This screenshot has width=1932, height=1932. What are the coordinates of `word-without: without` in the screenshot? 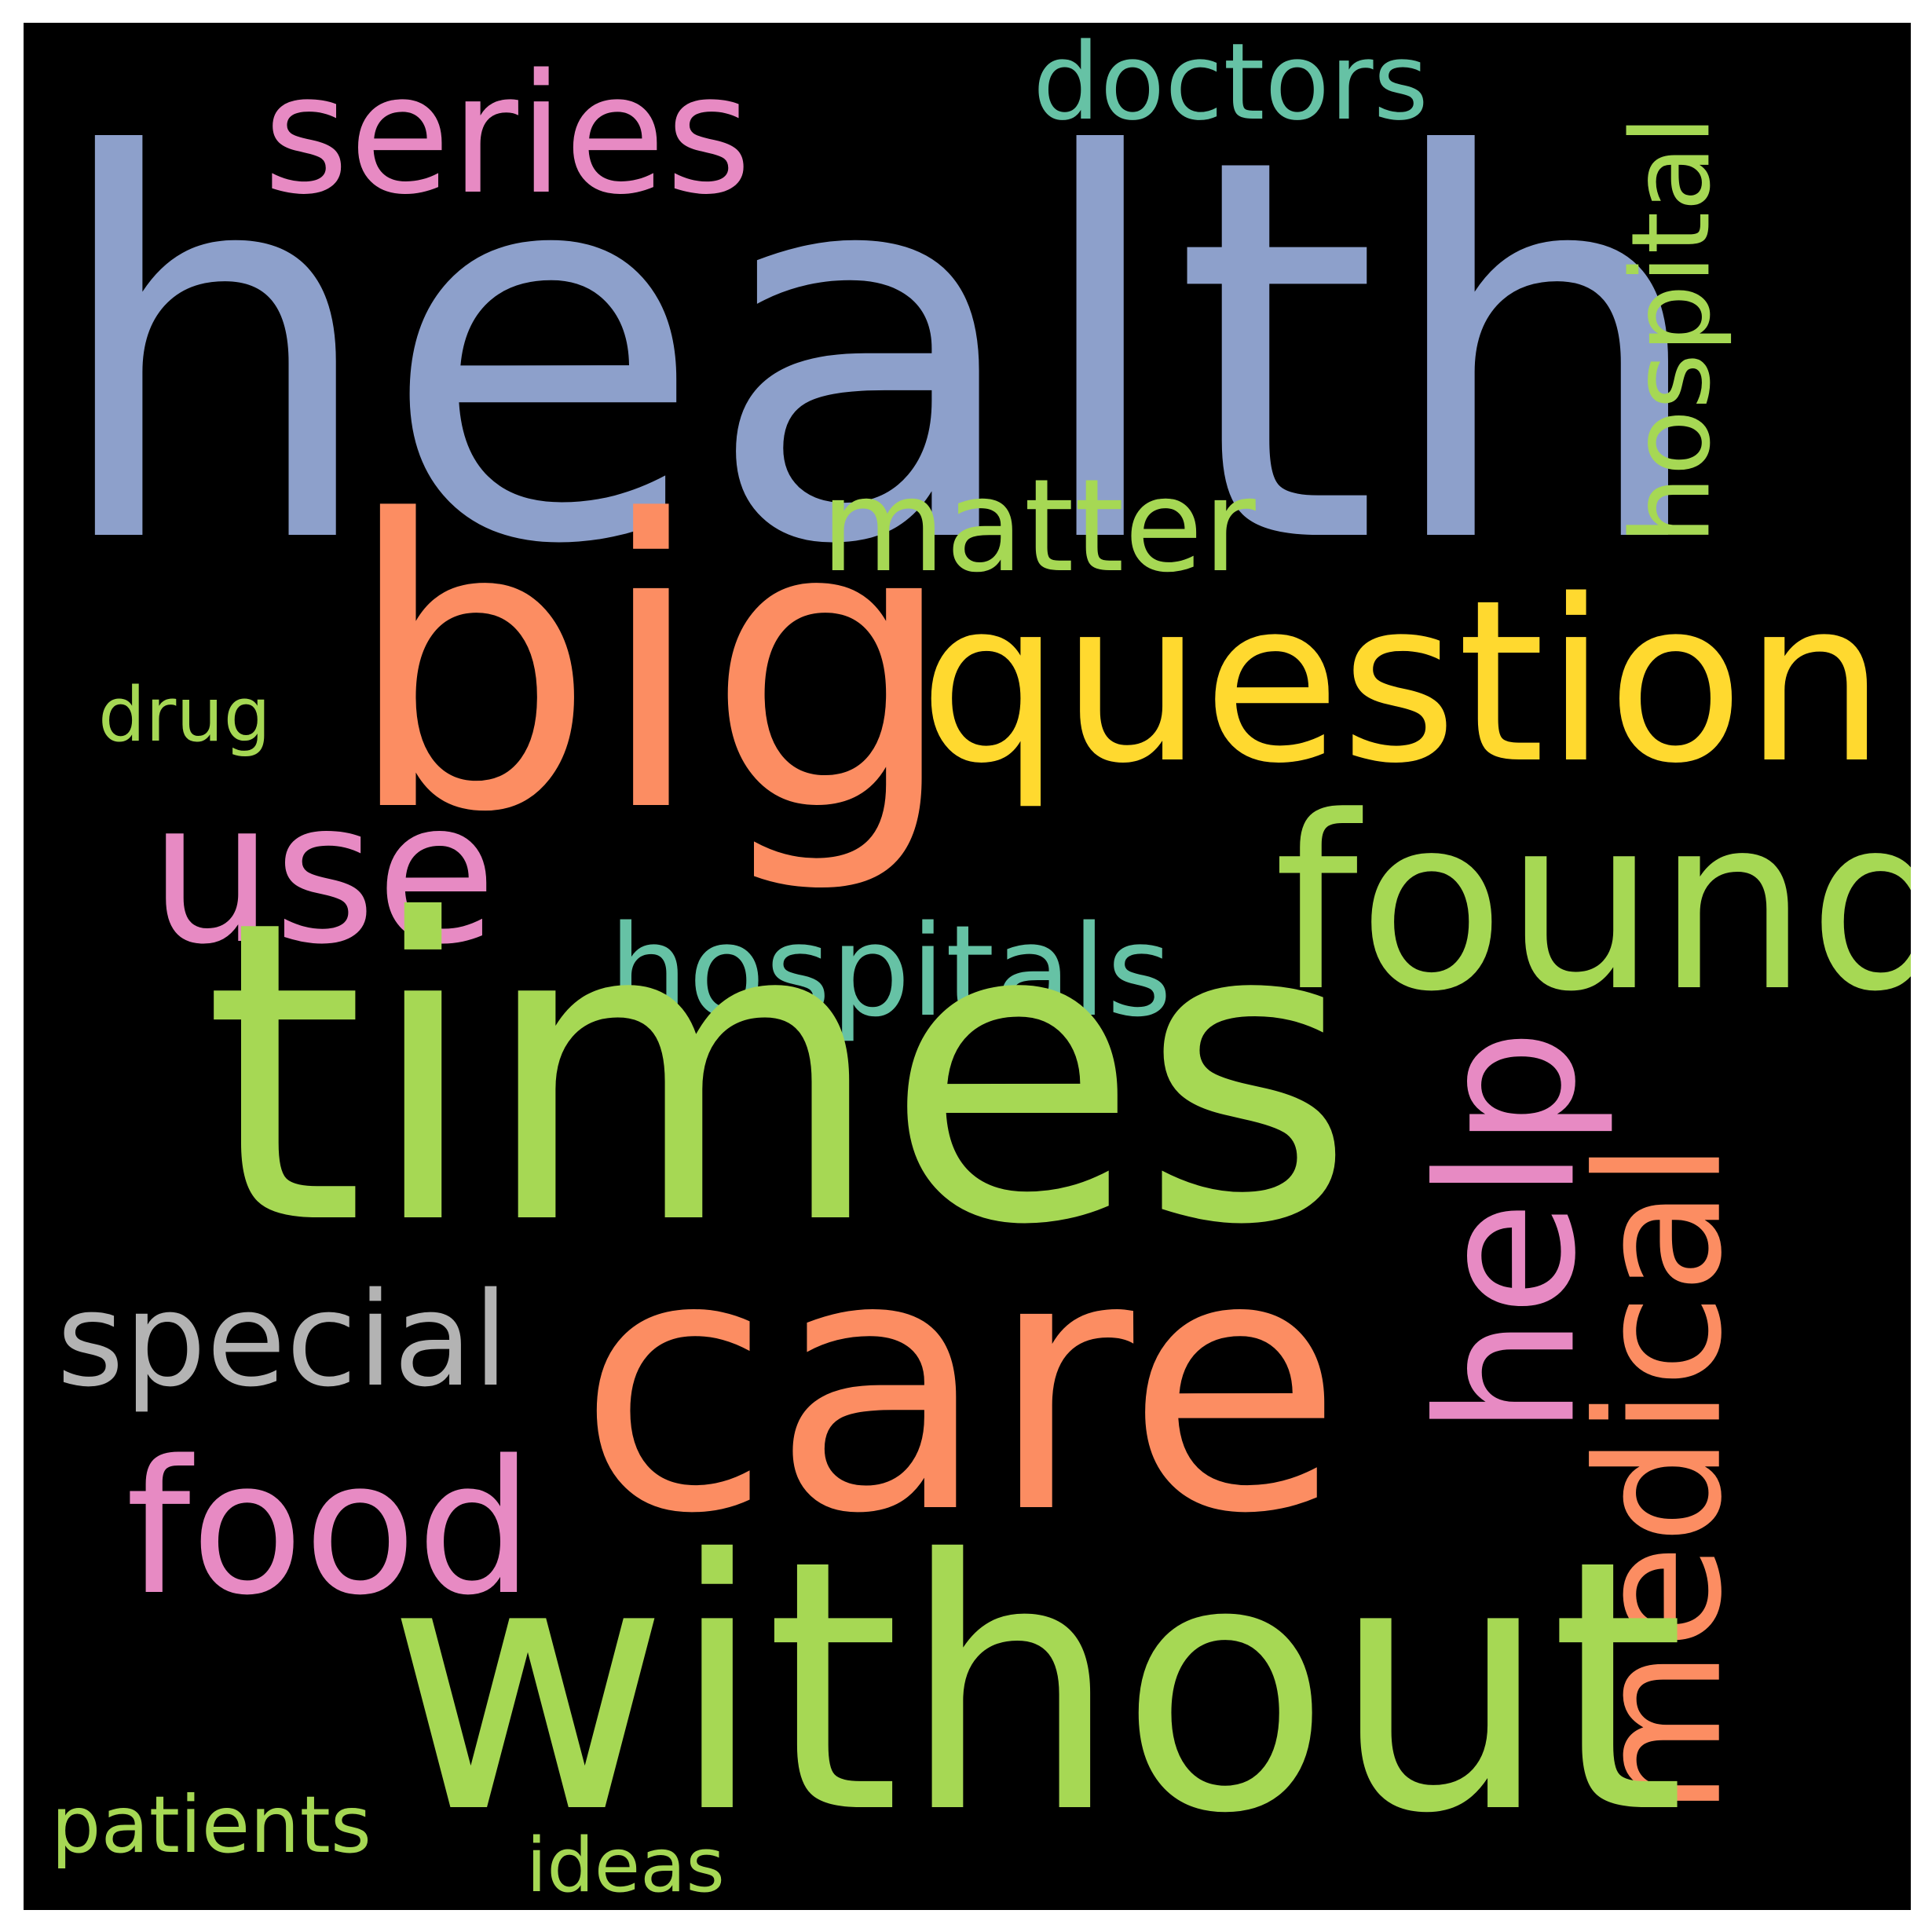 It's located at (1036, 1688).